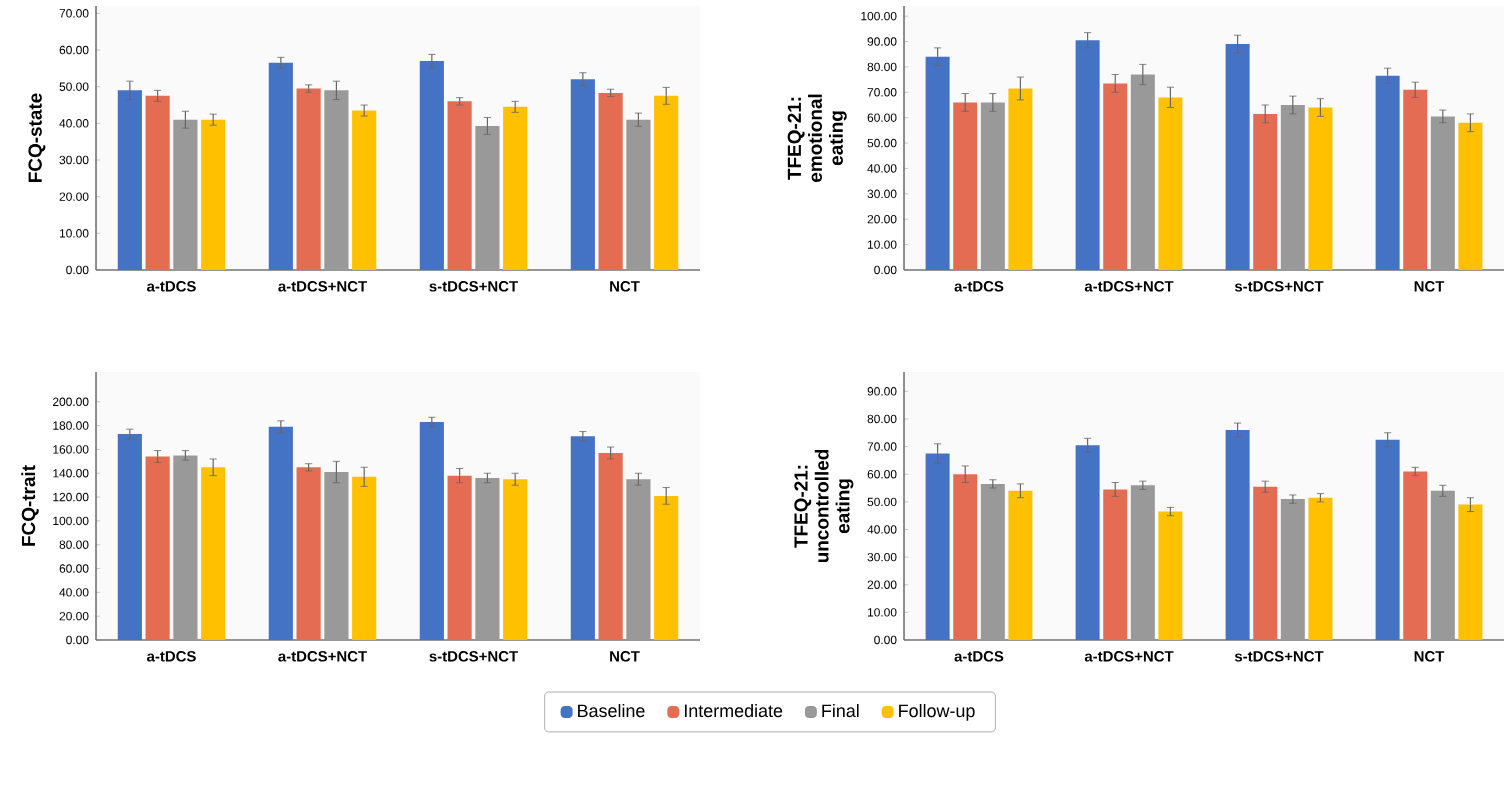 This screenshot has width=1508, height=798. Describe the element at coordinates (733, 710) in the screenshot. I see `legend-label: Intermediate` at that location.